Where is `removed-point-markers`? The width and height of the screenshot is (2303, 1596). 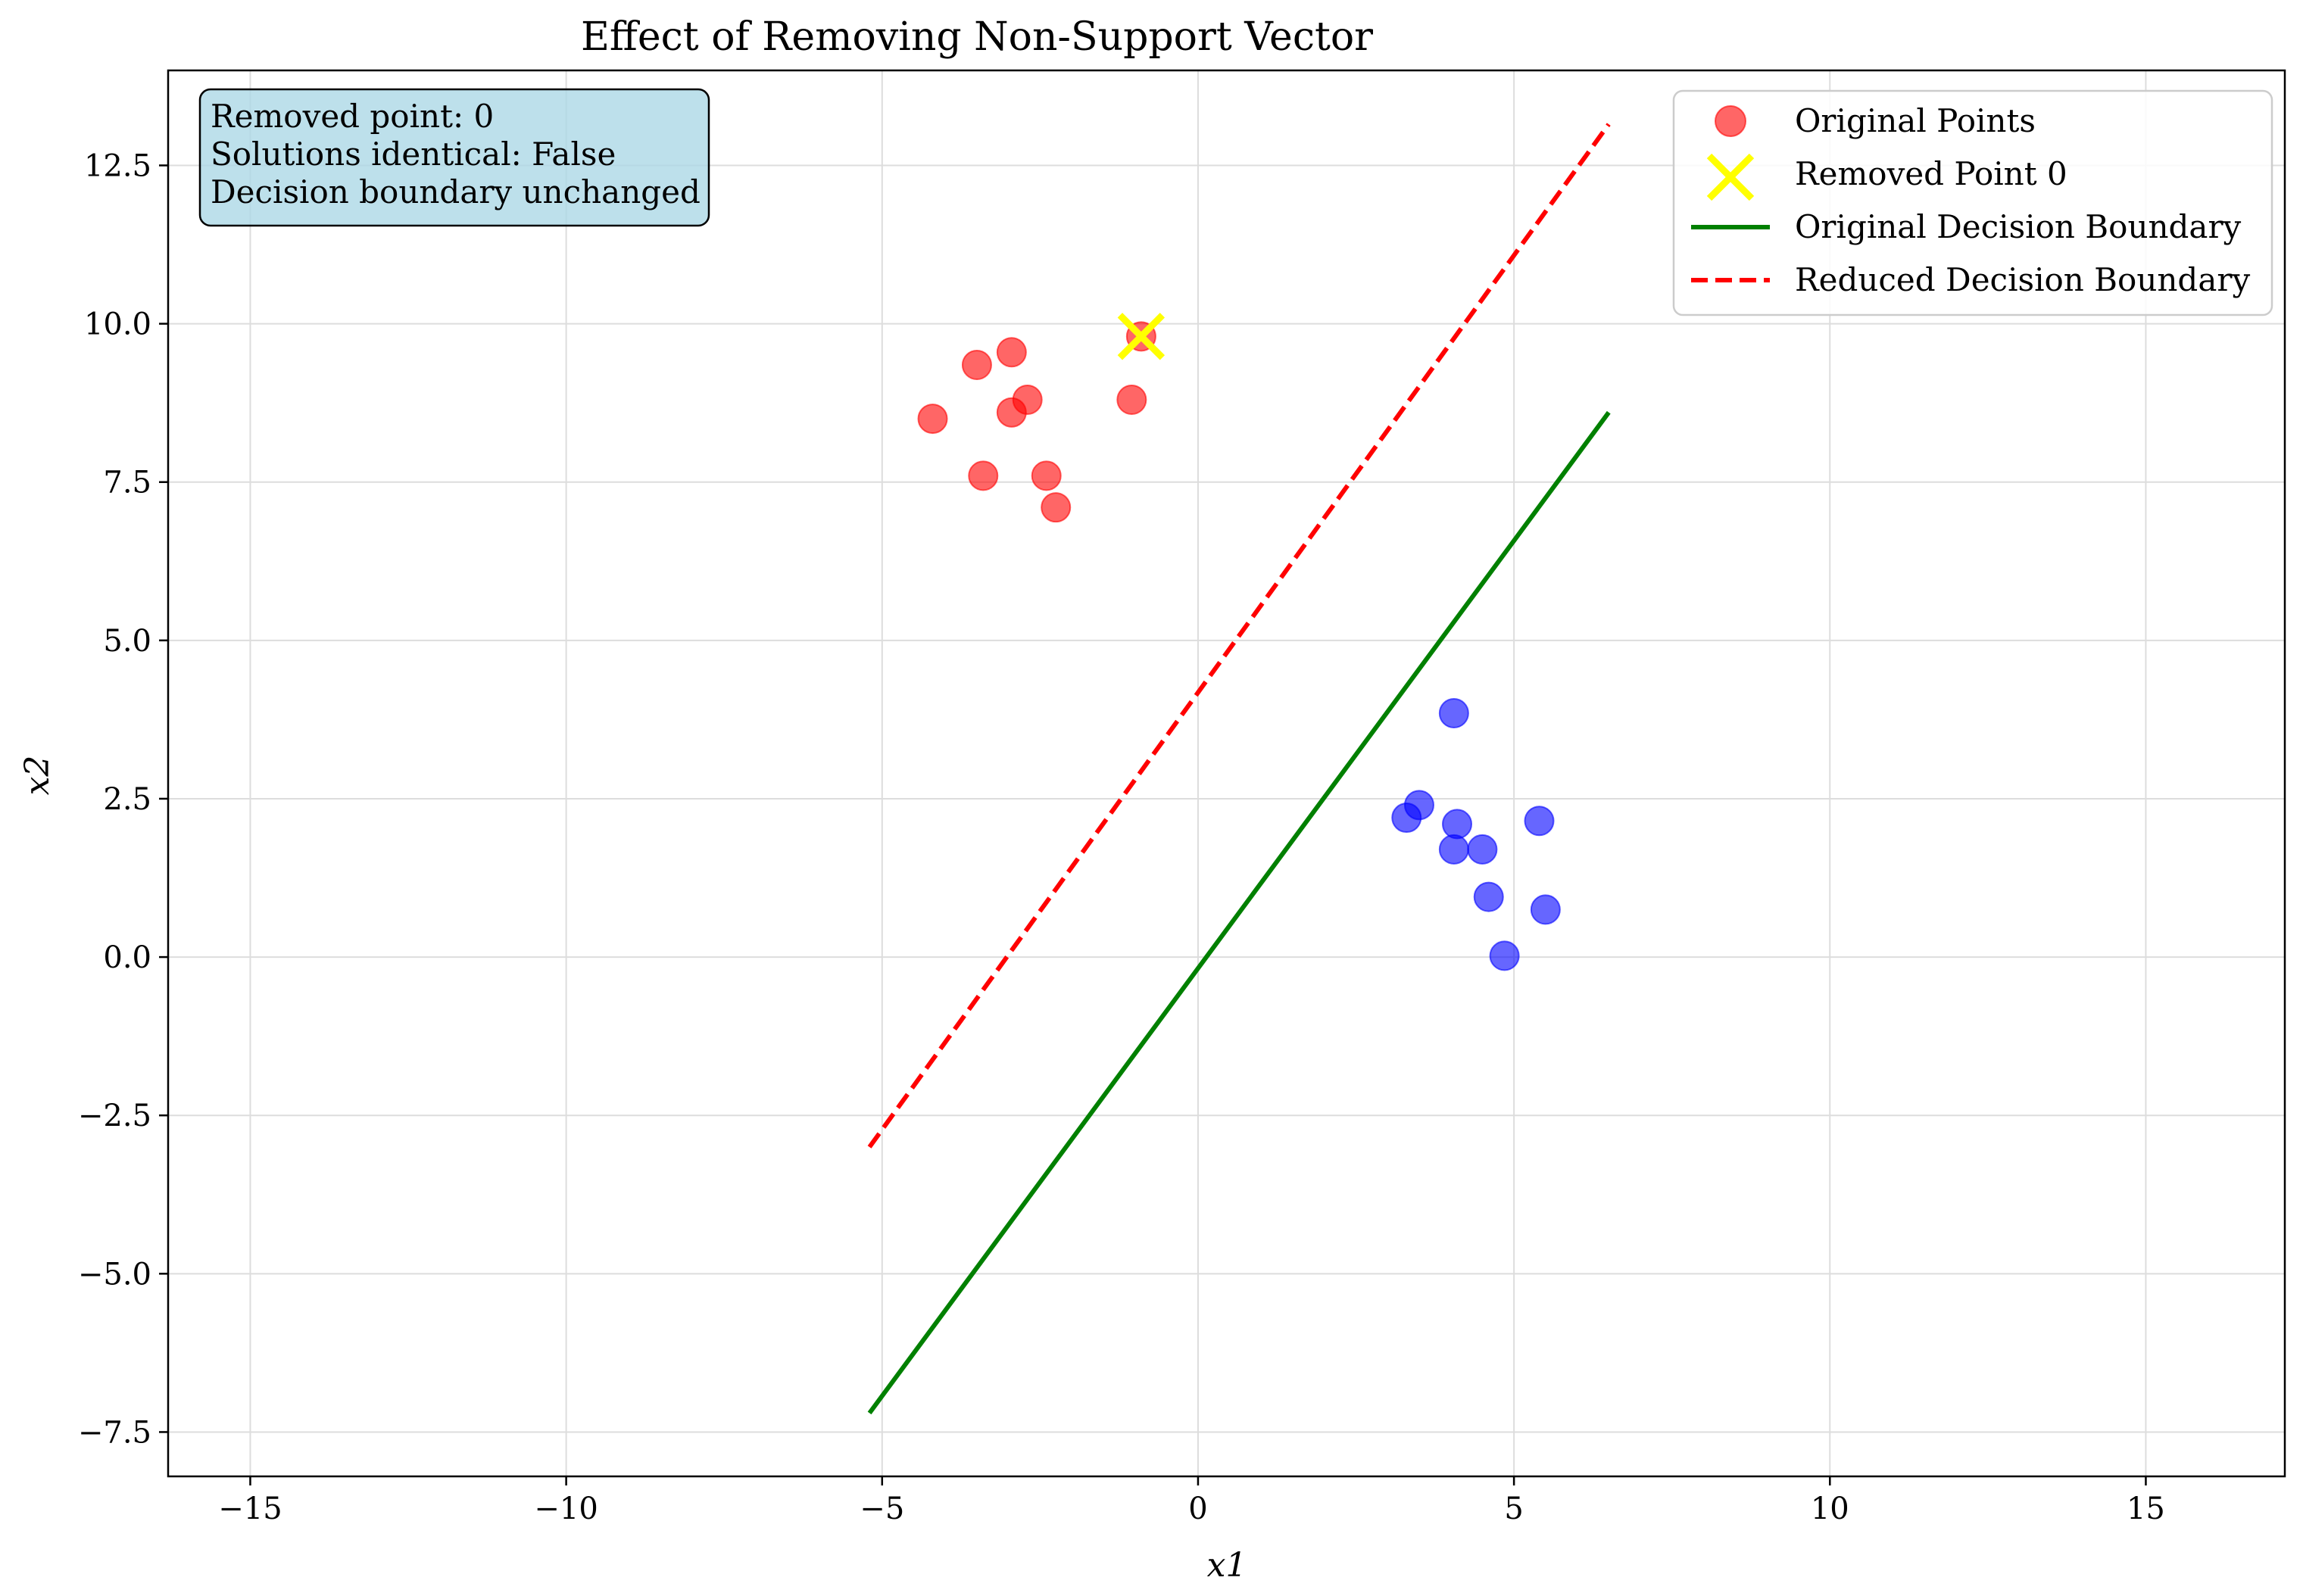 removed-point-markers is located at coordinates (1142, 336).